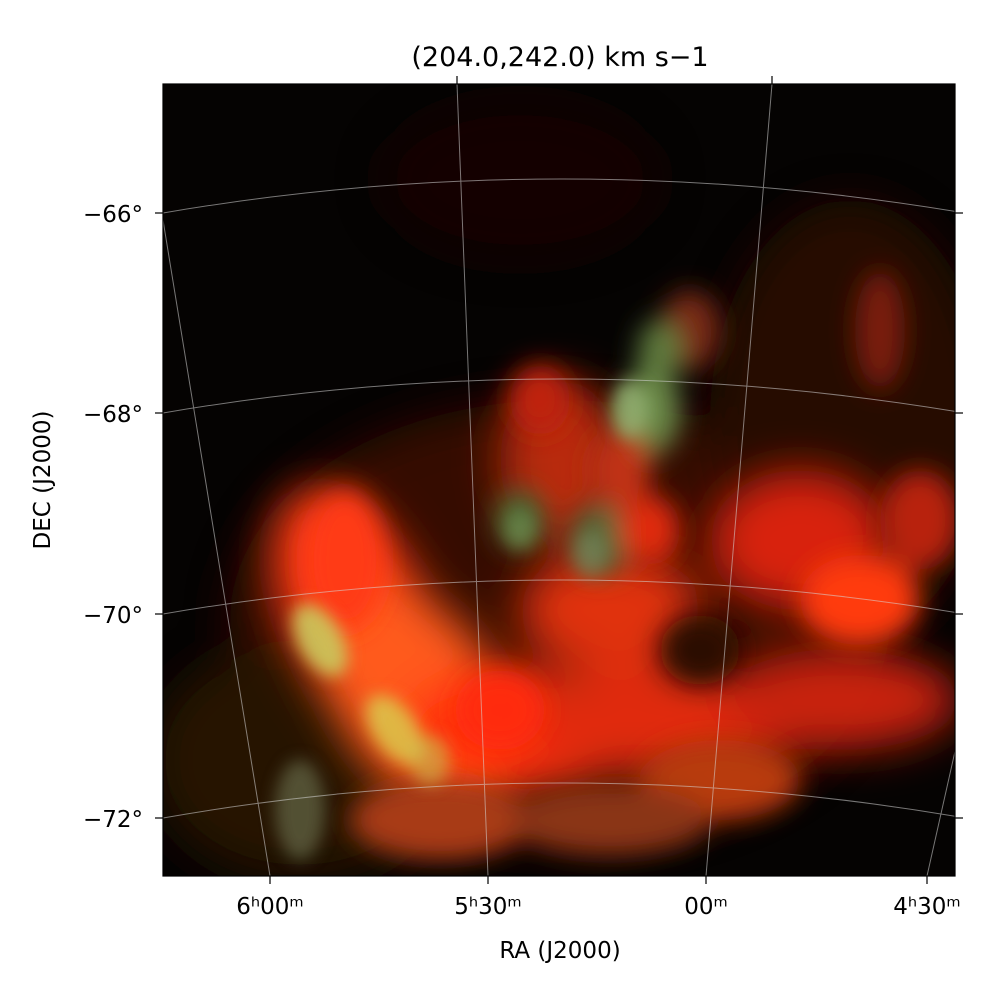  Describe the element at coordinates (113, 215) in the screenshot. I see `y-tick-label: −66°` at that location.